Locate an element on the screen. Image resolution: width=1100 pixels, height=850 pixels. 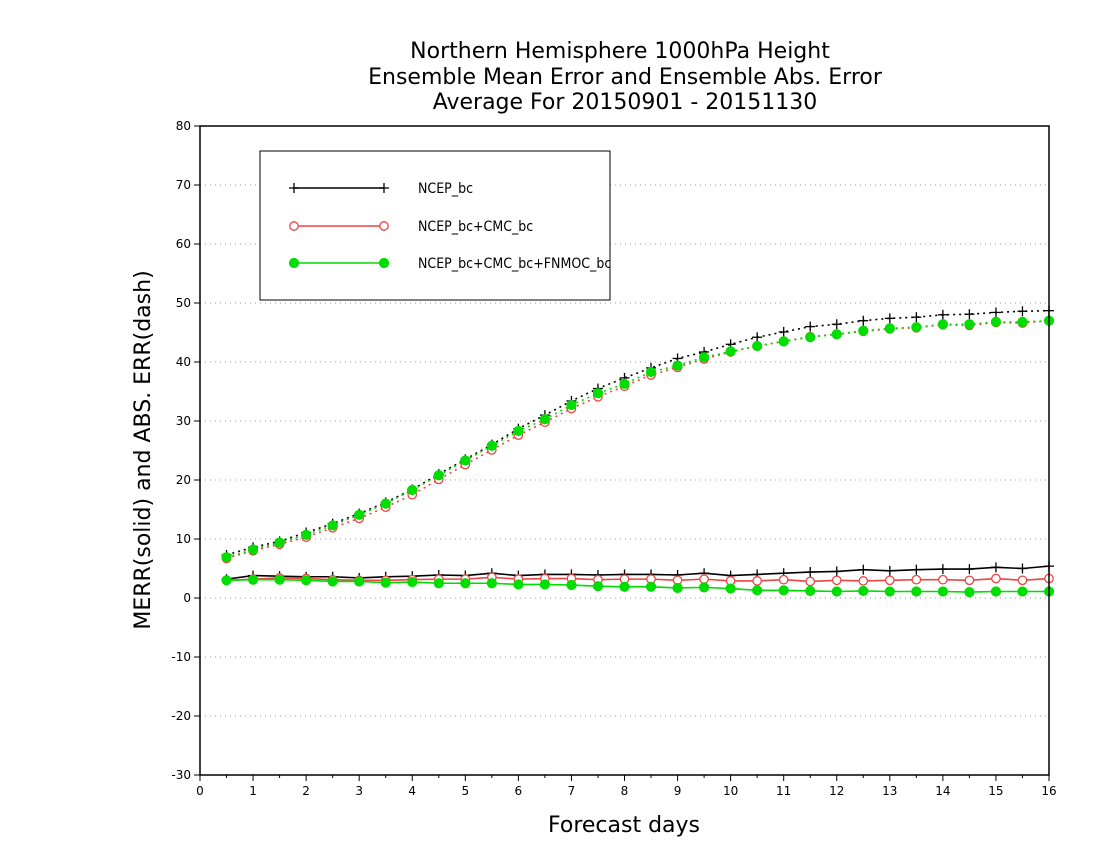
legend-label: NCEP_bc+CMC_bc+FNMOC_bc is located at coordinates (514, 264).